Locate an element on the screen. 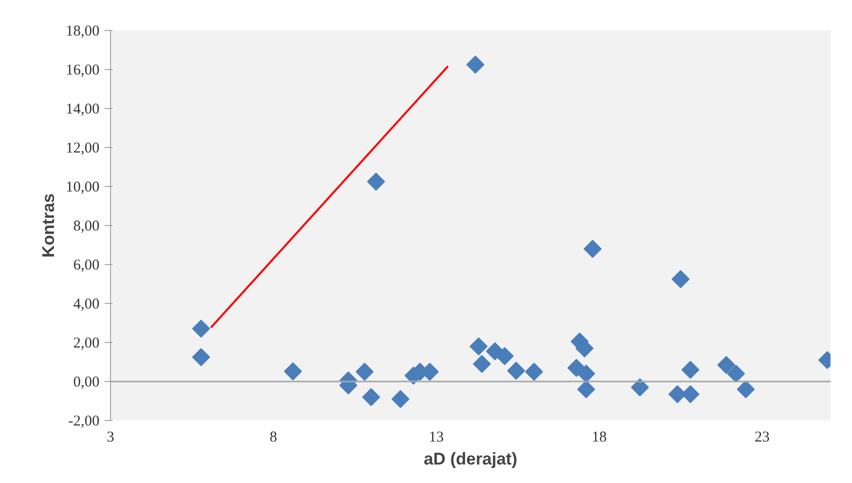  y-tick-label: 8,00 is located at coordinates (86, 226).